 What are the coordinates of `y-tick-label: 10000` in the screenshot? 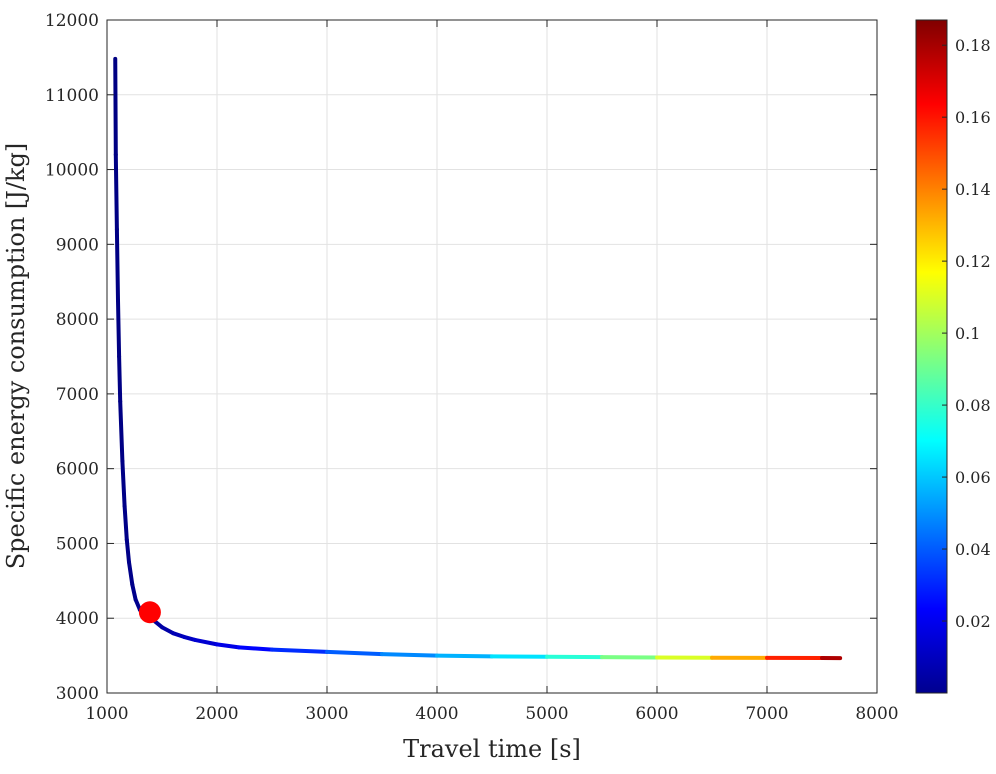 It's located at (72, 171).